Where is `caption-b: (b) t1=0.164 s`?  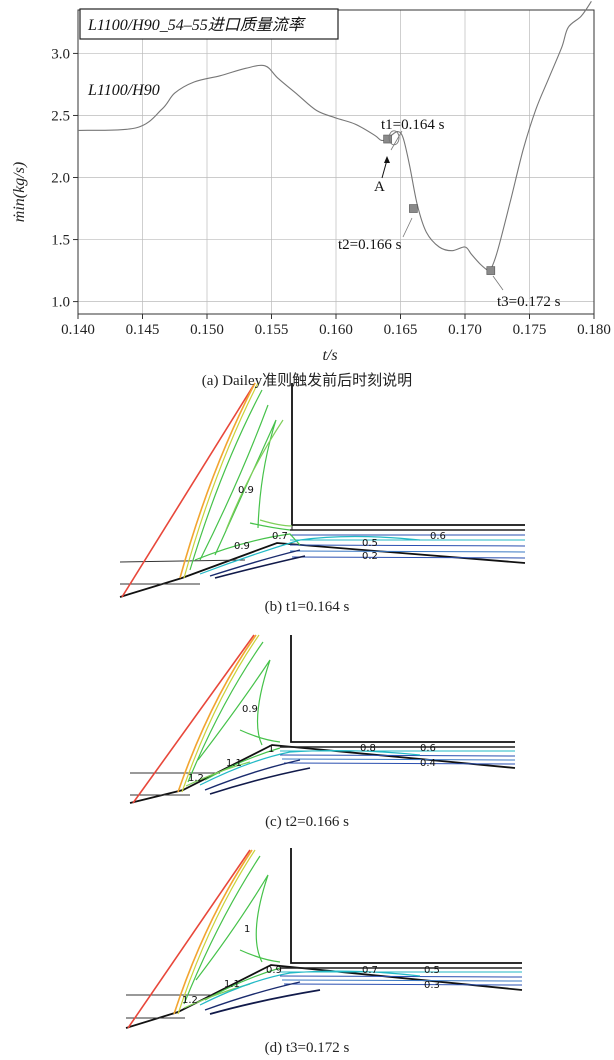
caption-b: (b) t1=0.164 s is located at coordinates (307, 607).